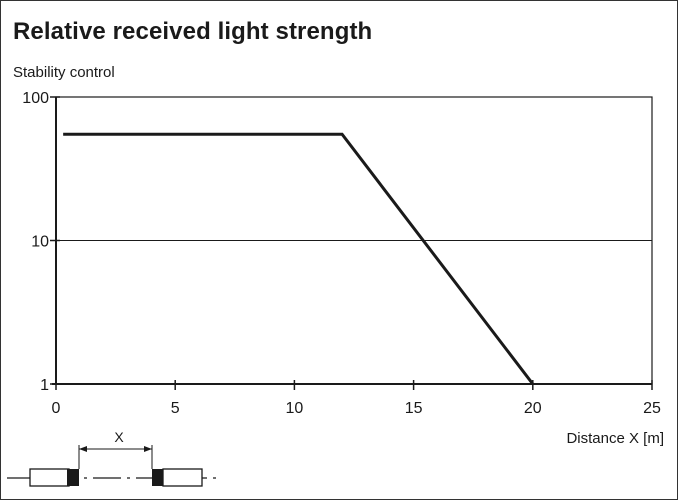 This screenshot has height=500, width=678. What do you see at coordinates (193, 31) in the screenshot?
I see `chart-title: Relative received light strength` at bounding box center [193, 31].